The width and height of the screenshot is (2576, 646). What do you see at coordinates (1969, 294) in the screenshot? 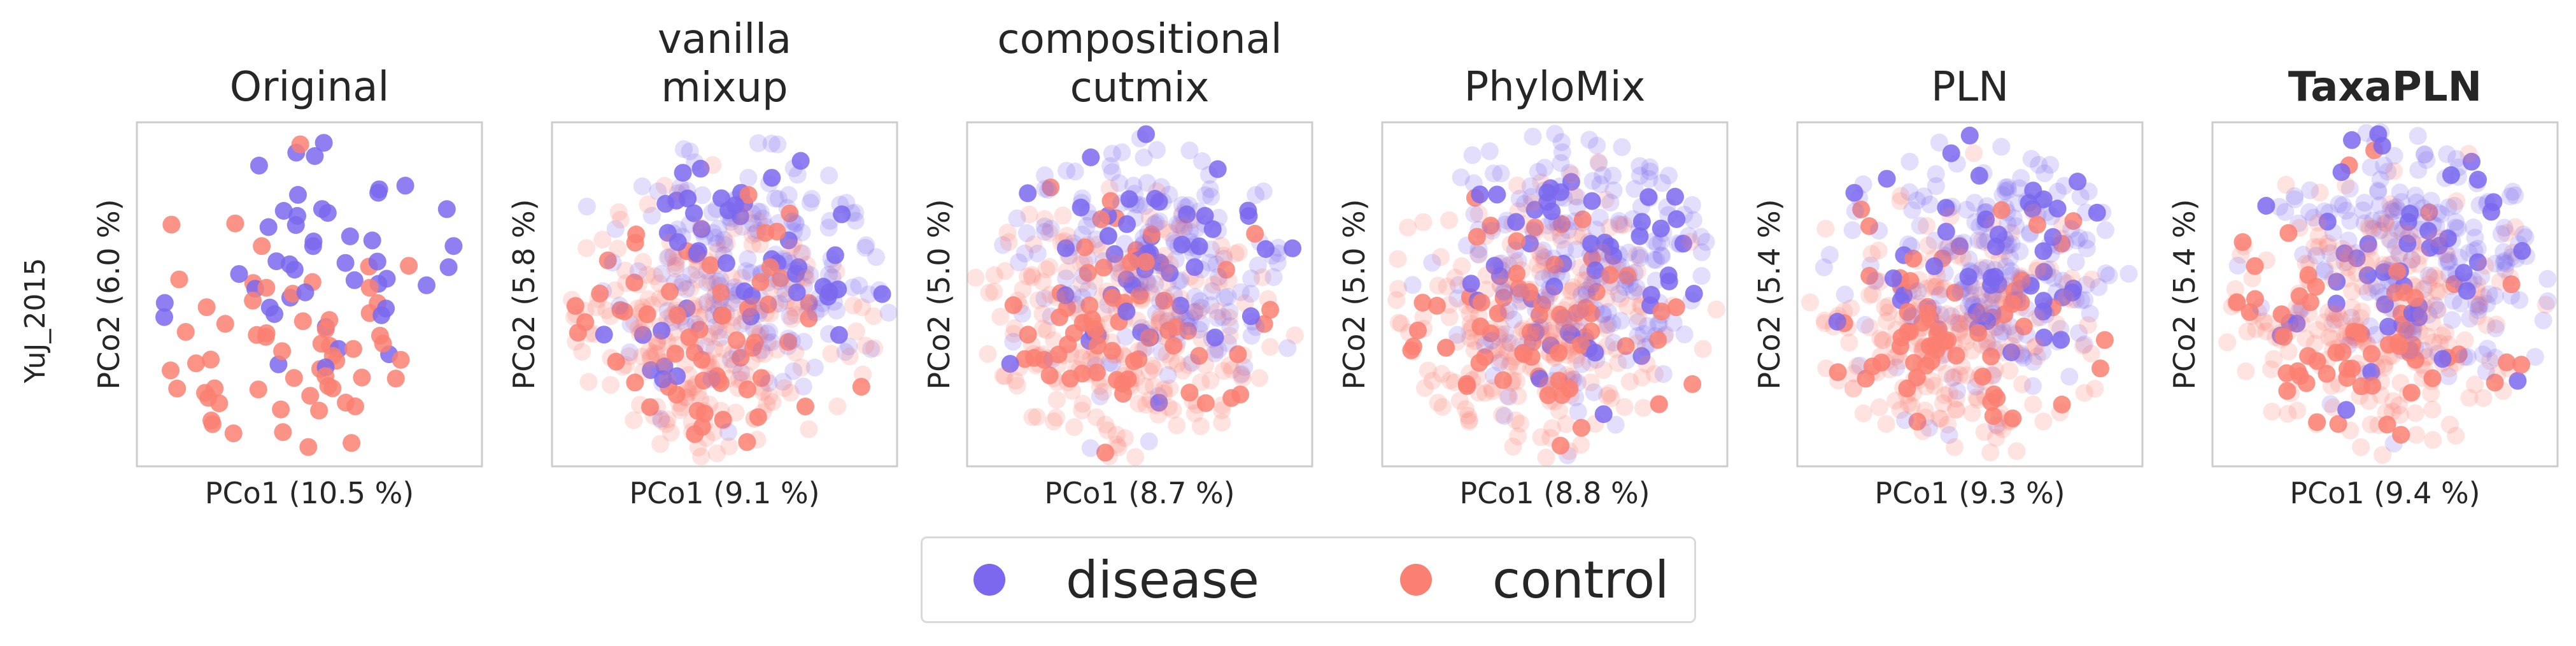
I see `points-group` at bounding box center [1969, 294].